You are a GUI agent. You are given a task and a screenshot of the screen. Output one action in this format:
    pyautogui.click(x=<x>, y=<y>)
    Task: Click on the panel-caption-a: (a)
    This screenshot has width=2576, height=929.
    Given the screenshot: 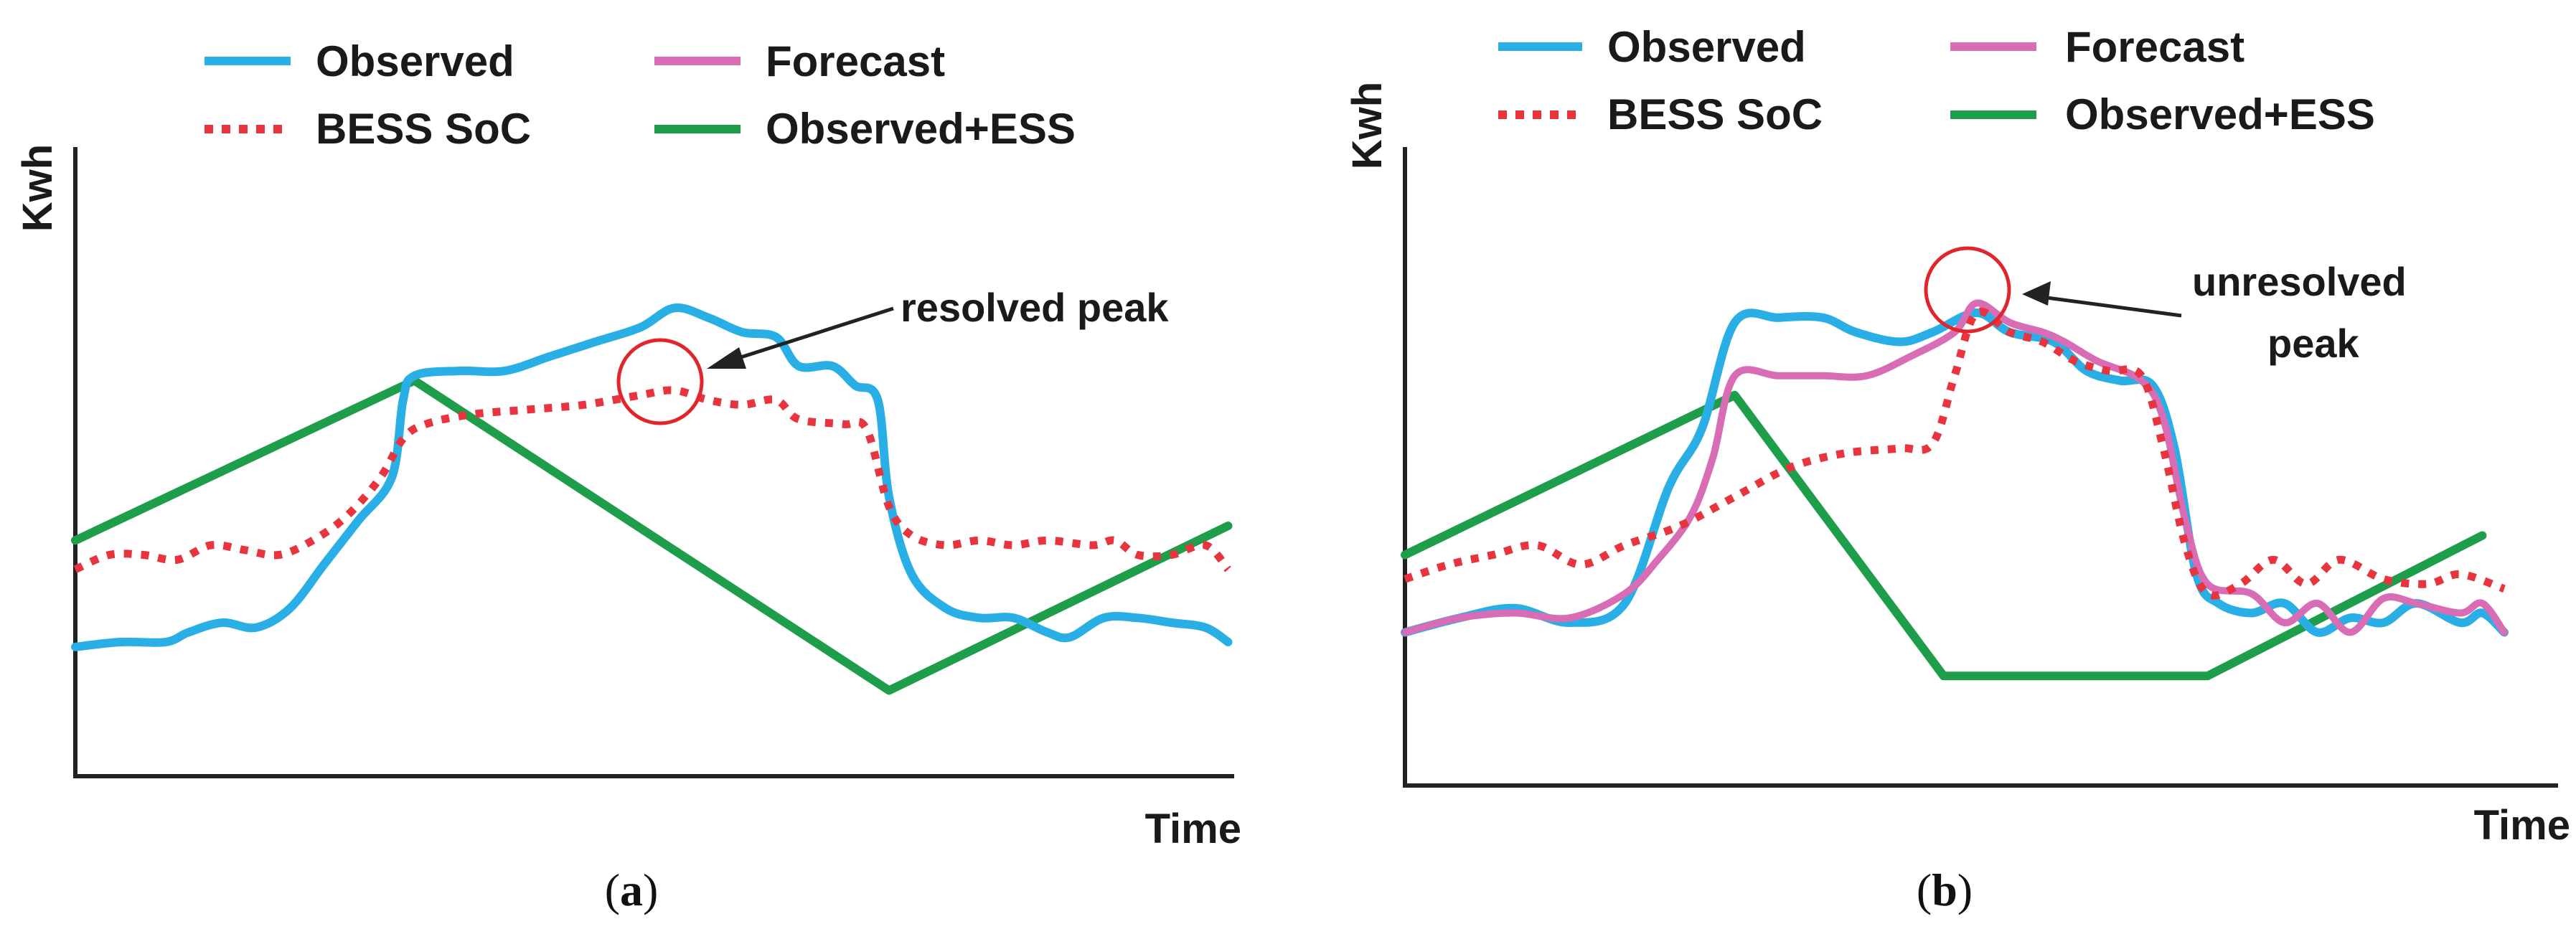 What is the action you would take?
    pyautogui.click(x=632, y=890)
    